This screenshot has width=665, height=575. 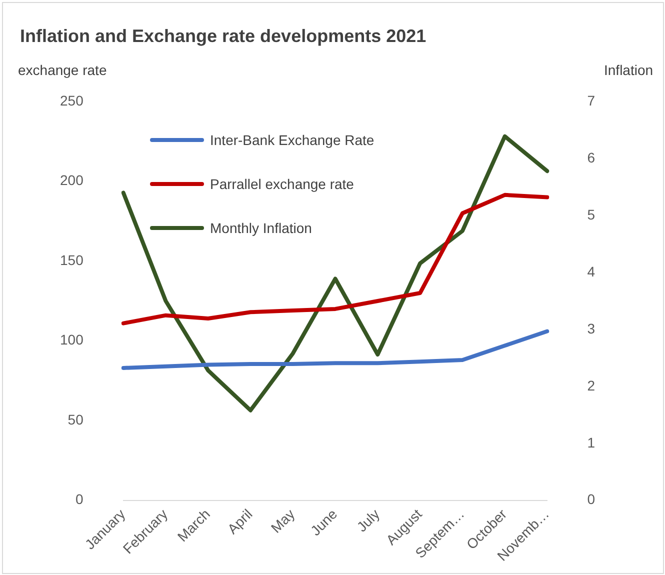 What do you see at coordinates (80, 499) in the screenshot?
I see `y-tick-label: 0` at bounding box center [80, 499].